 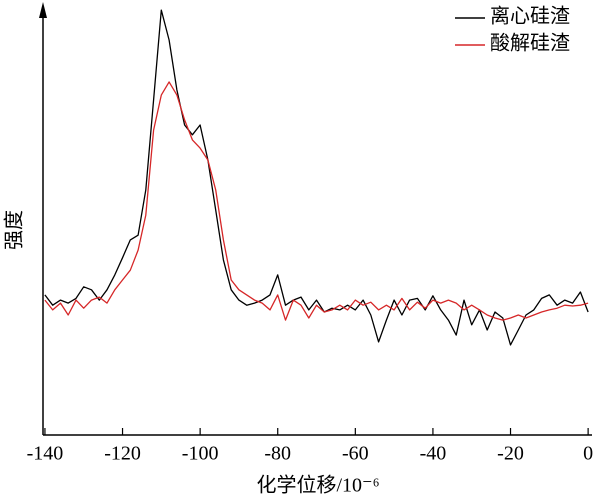 I want to click on x-tick-label: -100, so click(x=200, y=454).